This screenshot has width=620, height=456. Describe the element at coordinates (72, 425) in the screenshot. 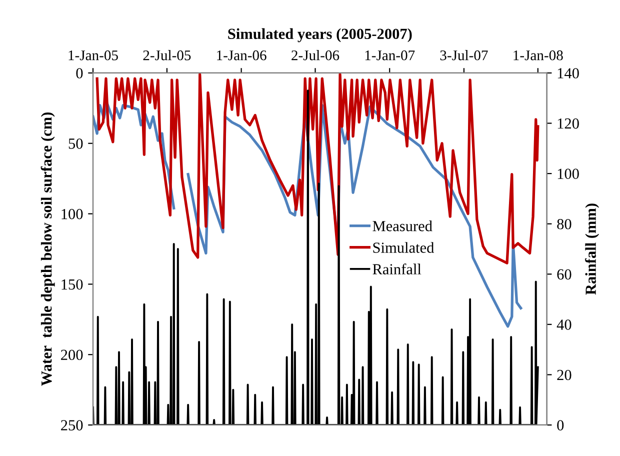

I see `y-tick-label: 250` at that location.